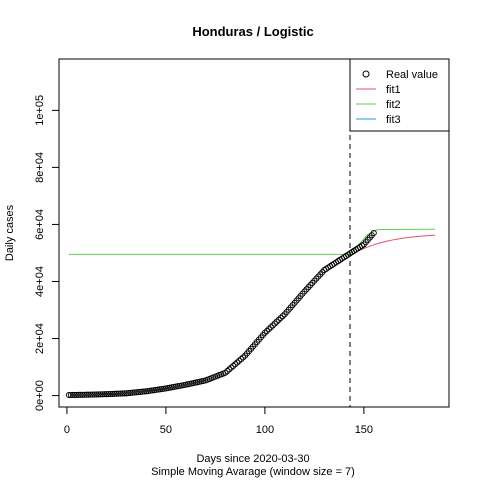 The height and width of the screenshot is (480, 480). I want to click on legend-label-real-value: Real value, so click(412, 75).